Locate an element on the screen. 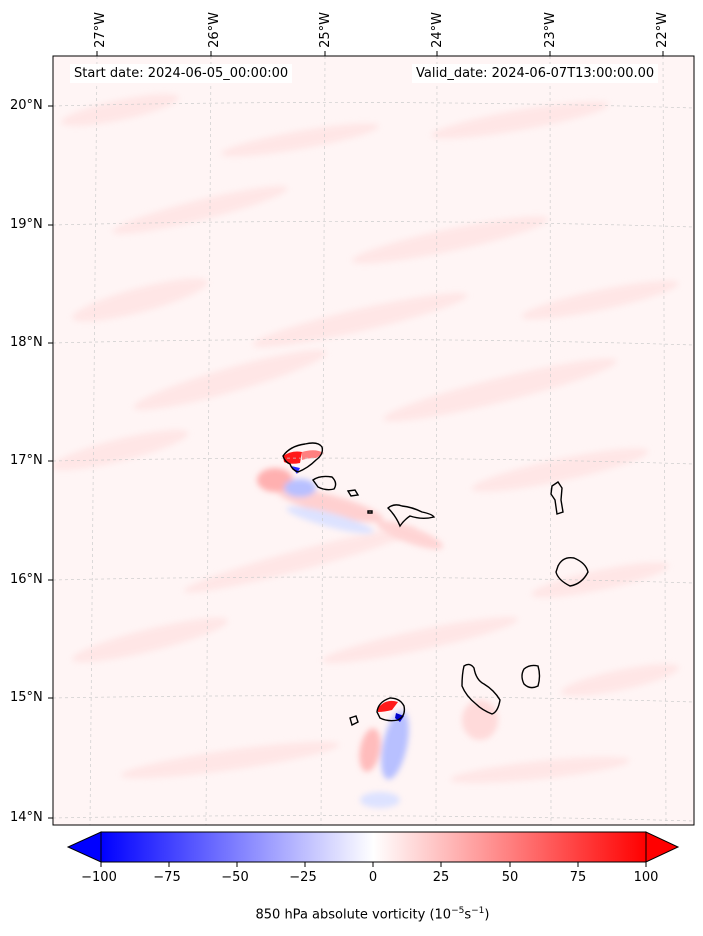 The width and height of the screenshot is (703, 936). valid-date-label: Valid_date: 2024-06-07T13:00:00.00 is located at coordinates (535, 73).